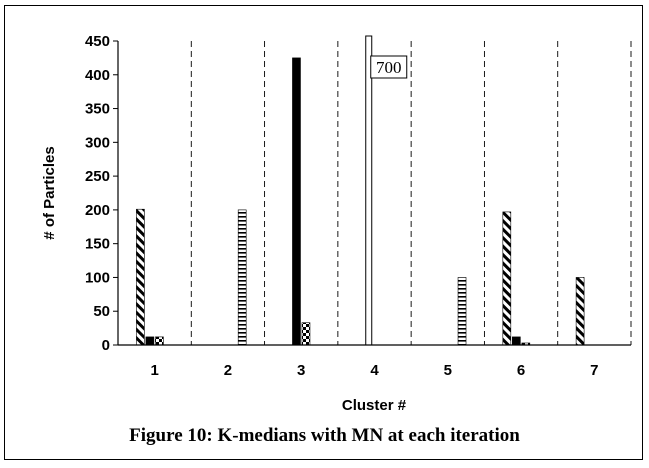 This screenshot has height=468, width=649. I want to click on y-tick-label: 150, so click(97, 244).